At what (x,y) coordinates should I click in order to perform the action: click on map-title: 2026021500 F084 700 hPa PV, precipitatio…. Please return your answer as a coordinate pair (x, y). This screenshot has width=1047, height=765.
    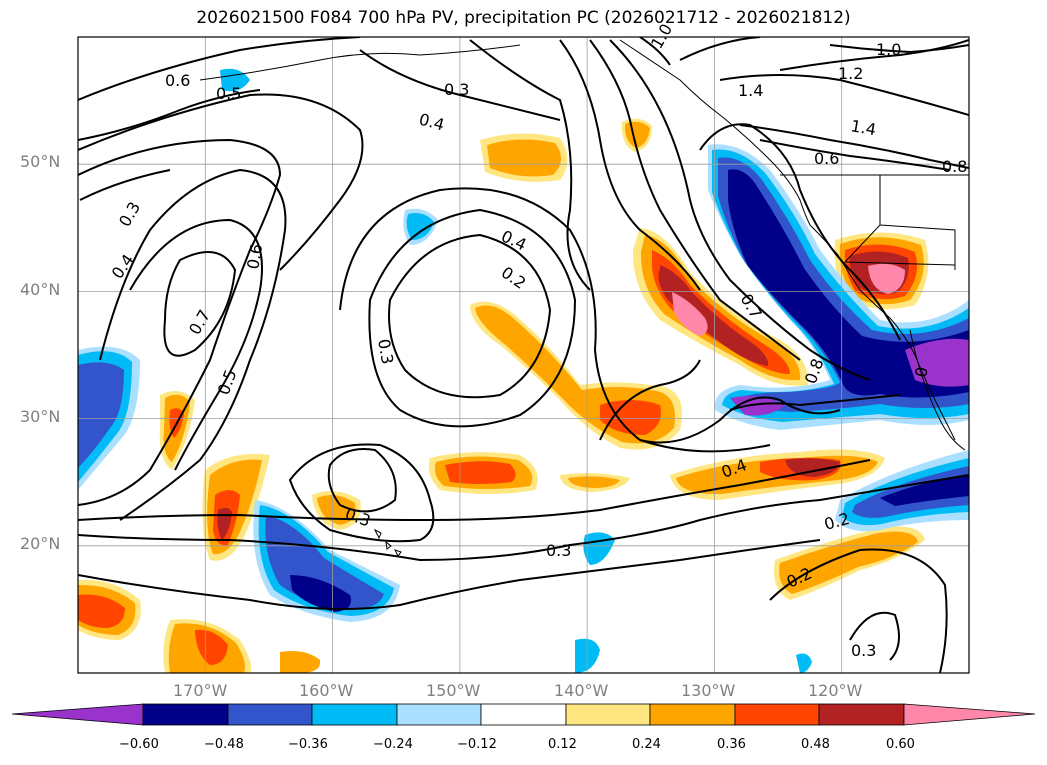
    Looking at the image, I should click on (523, 18).